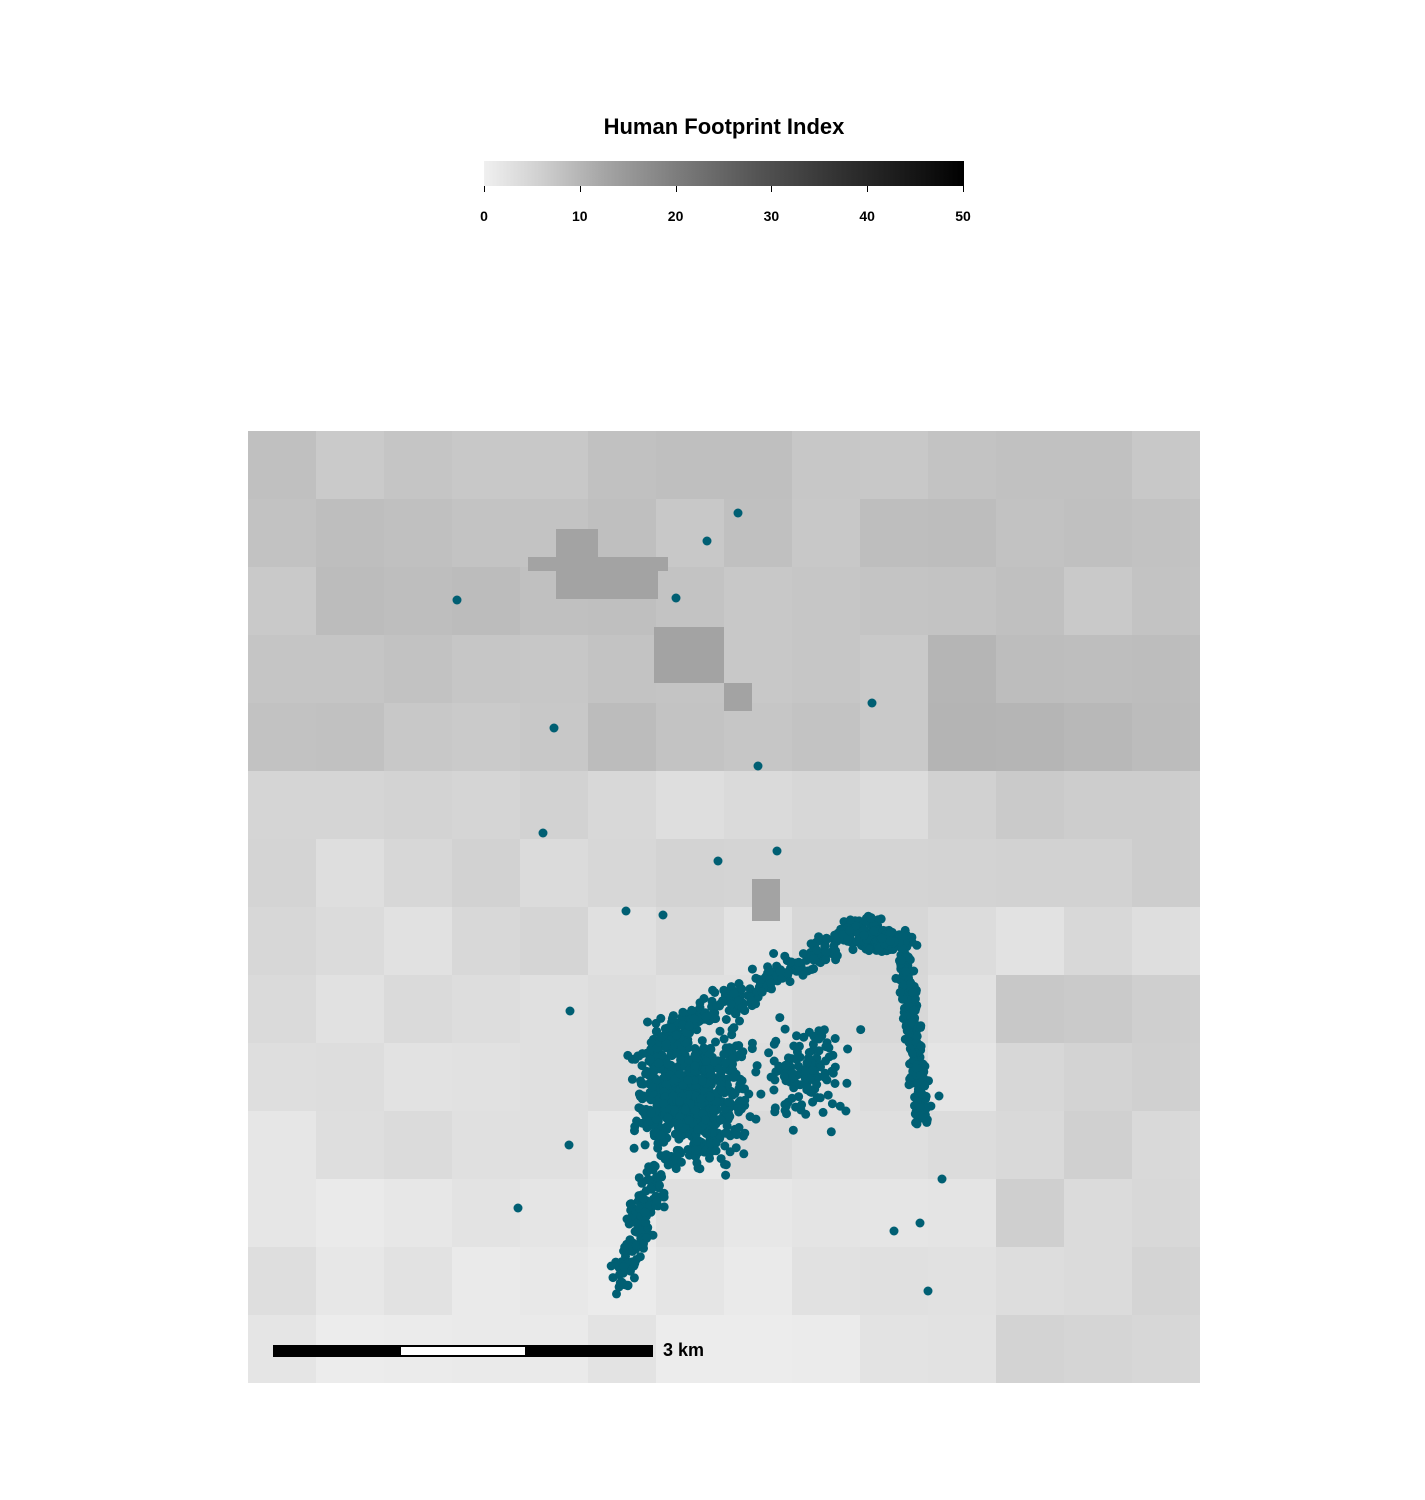 The width and height of the screenshot is (1425, 1500). I want to click on legend-tick-label: 0, so click(484, 216).